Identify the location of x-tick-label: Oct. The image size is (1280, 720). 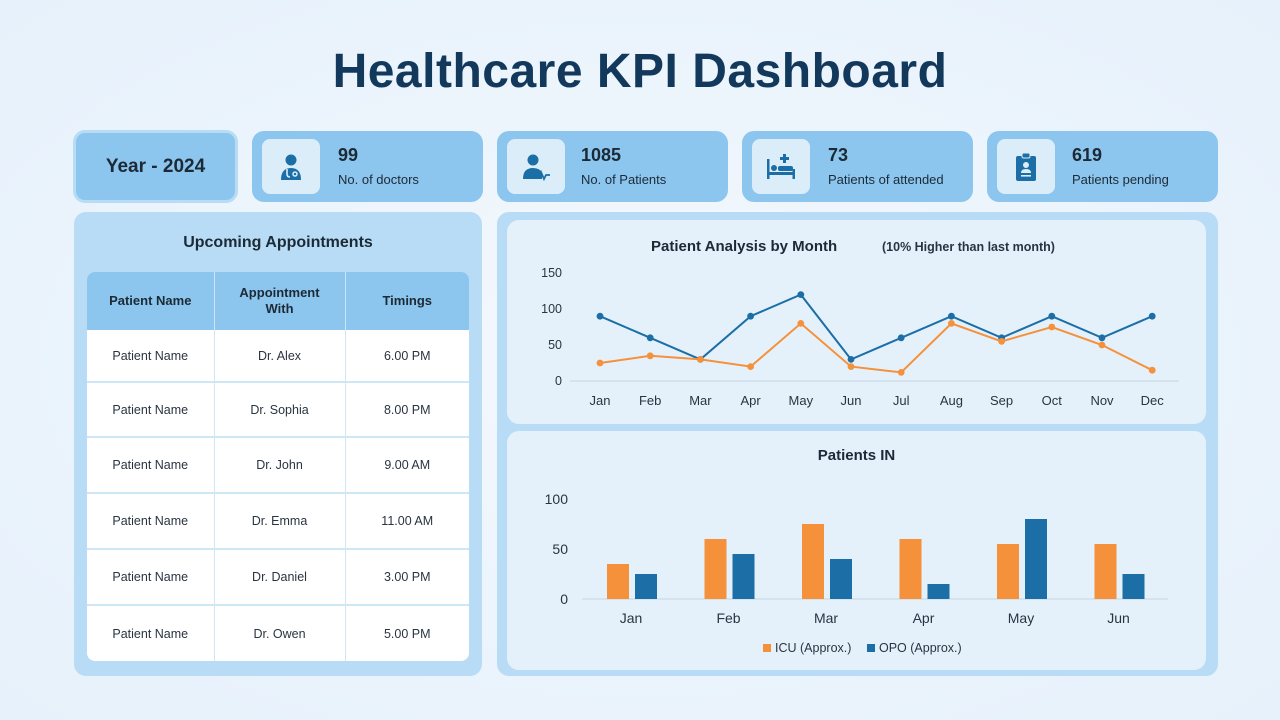
(1052, 400).